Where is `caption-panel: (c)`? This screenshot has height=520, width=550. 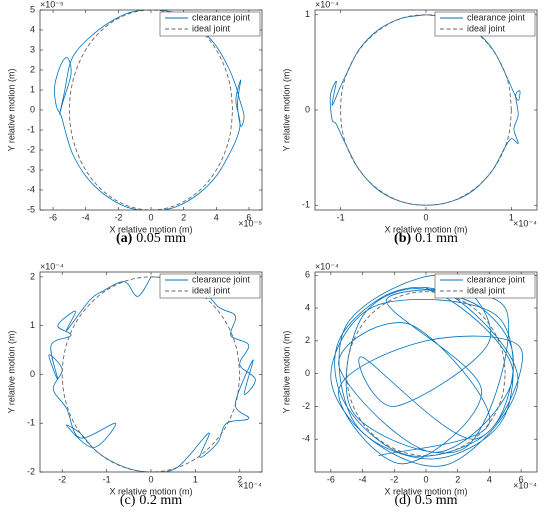 caption-panel: (c) is located at coordinates (128, 500).